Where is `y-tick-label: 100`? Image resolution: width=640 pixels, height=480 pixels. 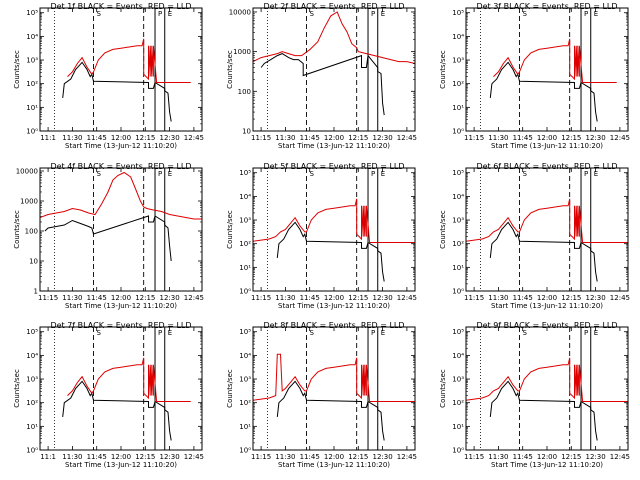
y-tick-label: 100 is located at coordinates (244, 92).